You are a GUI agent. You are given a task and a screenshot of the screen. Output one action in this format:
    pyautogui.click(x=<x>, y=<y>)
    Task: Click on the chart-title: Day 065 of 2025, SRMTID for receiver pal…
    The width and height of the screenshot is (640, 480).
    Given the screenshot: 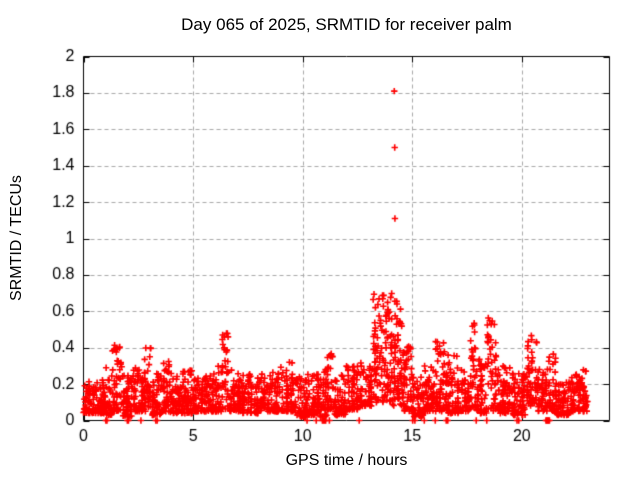 What is the action you would take?
    pyautogui.click(x=346, y=24)
    